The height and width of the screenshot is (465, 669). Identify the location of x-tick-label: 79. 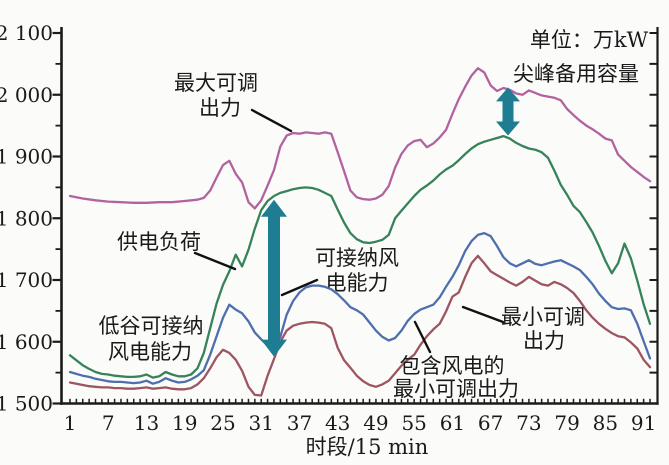
(566, 423).